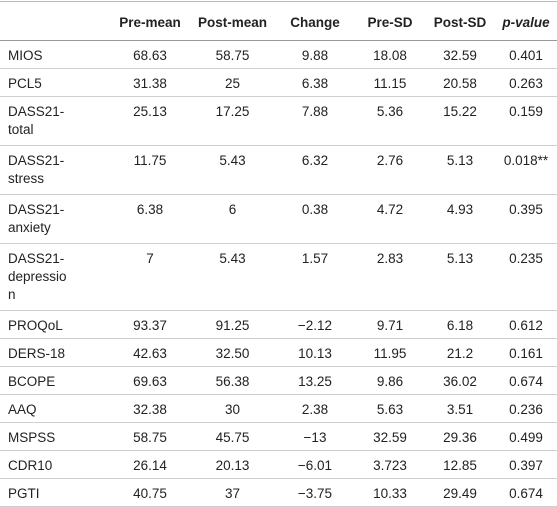  Describe the element at coordinates (526, 54) in the screenshot. I see `cell: 0.401` at that location.